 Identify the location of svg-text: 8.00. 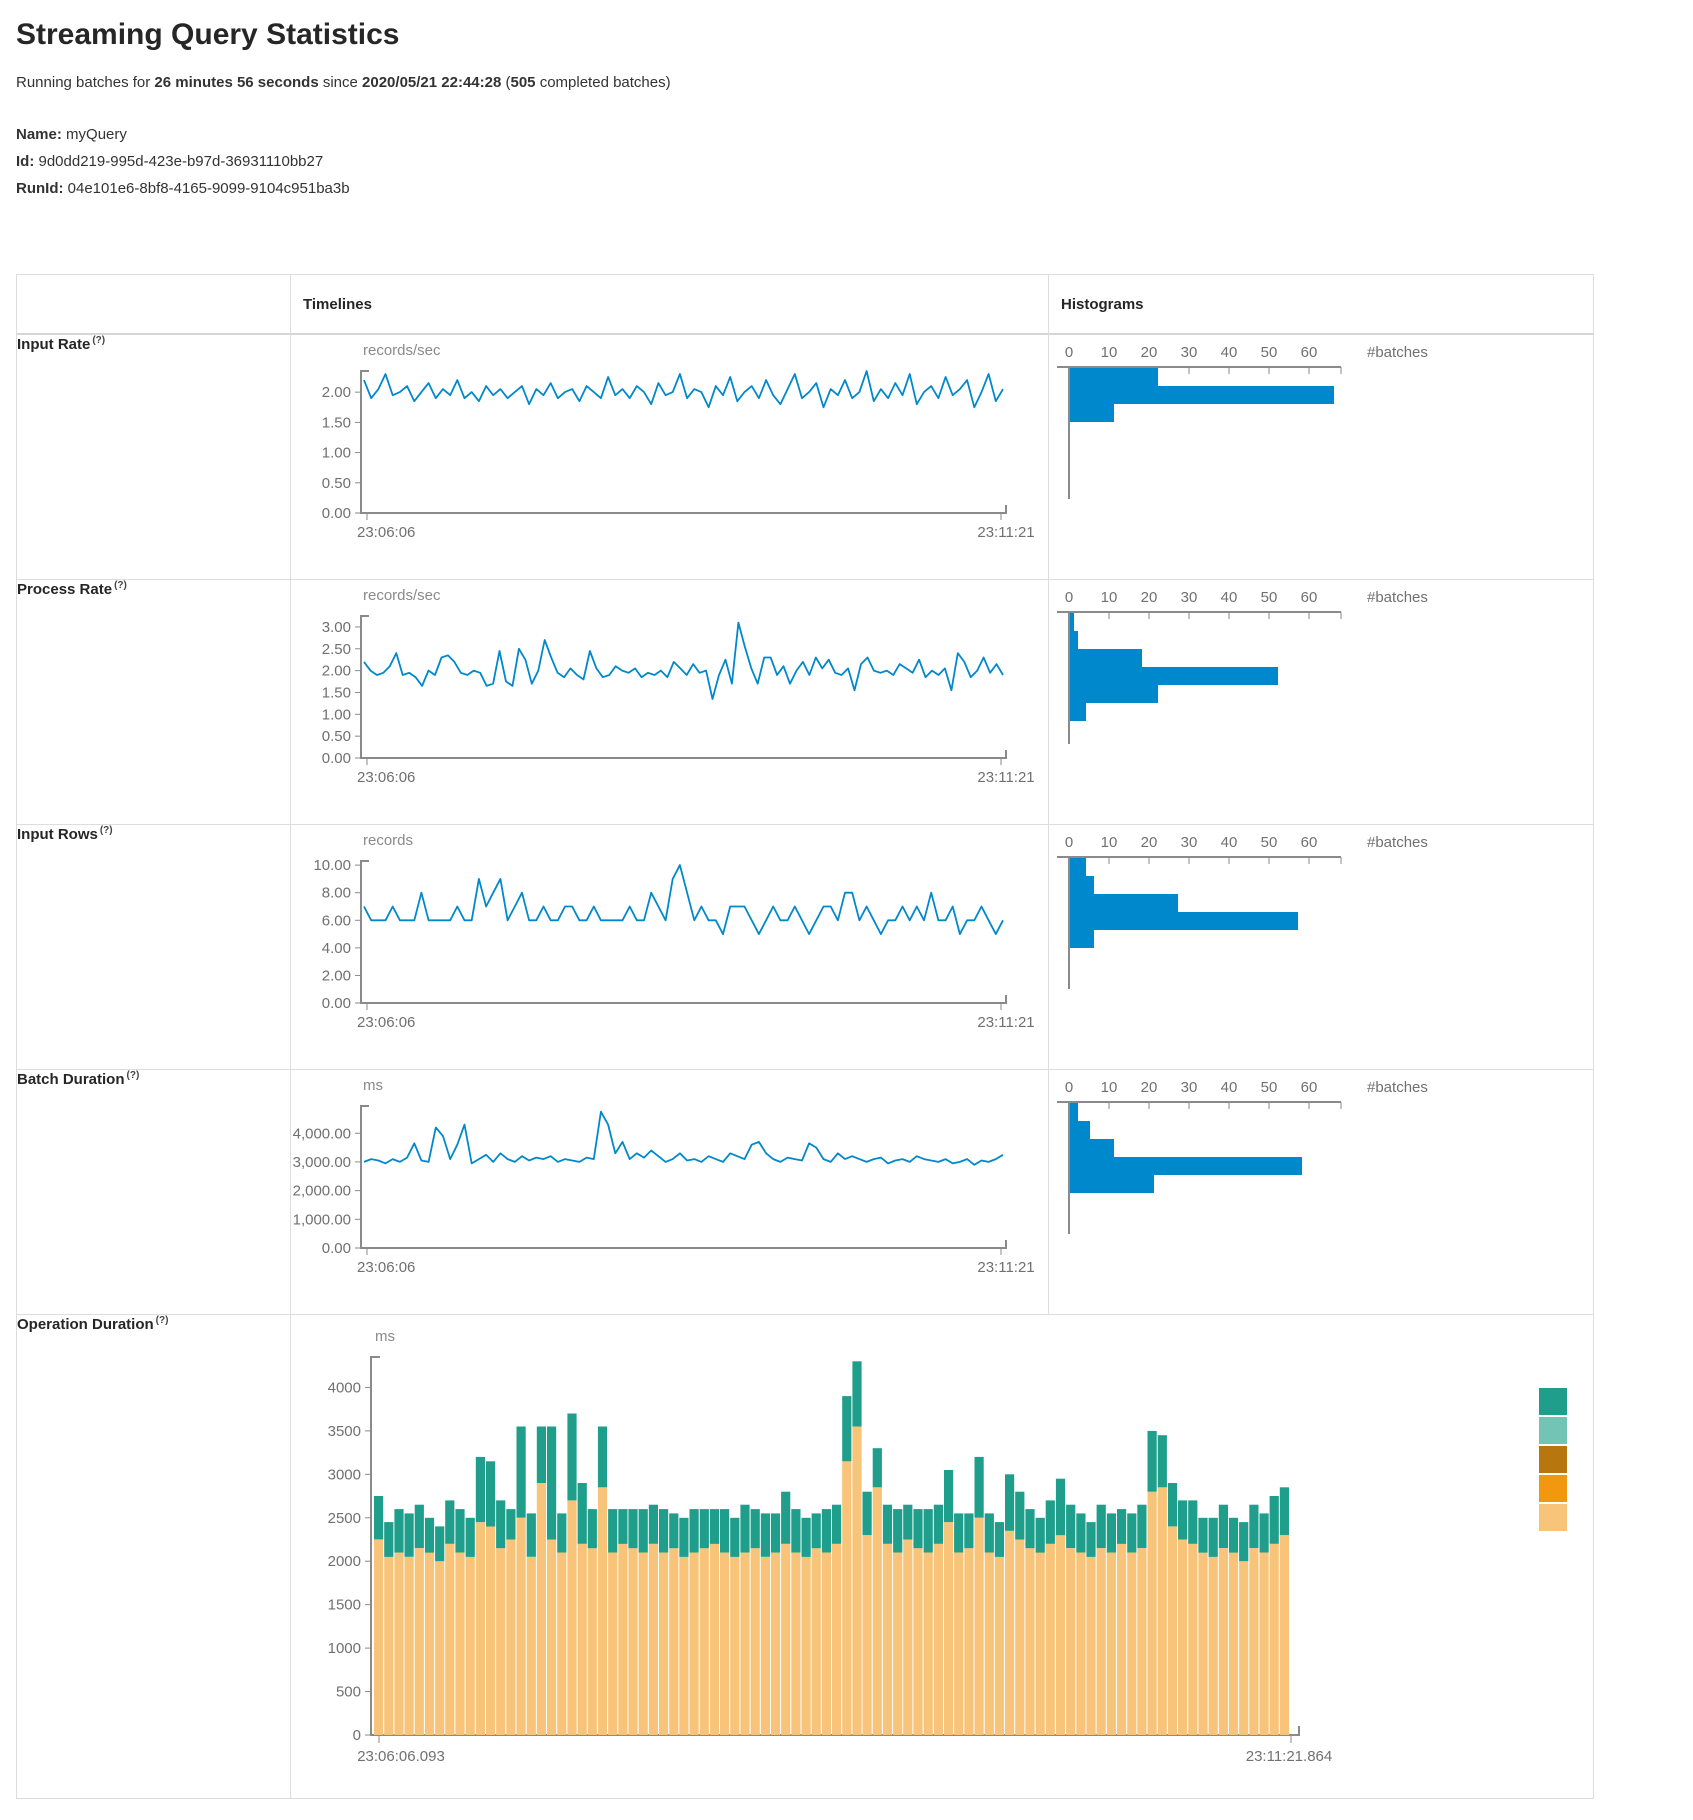
(336, 893).